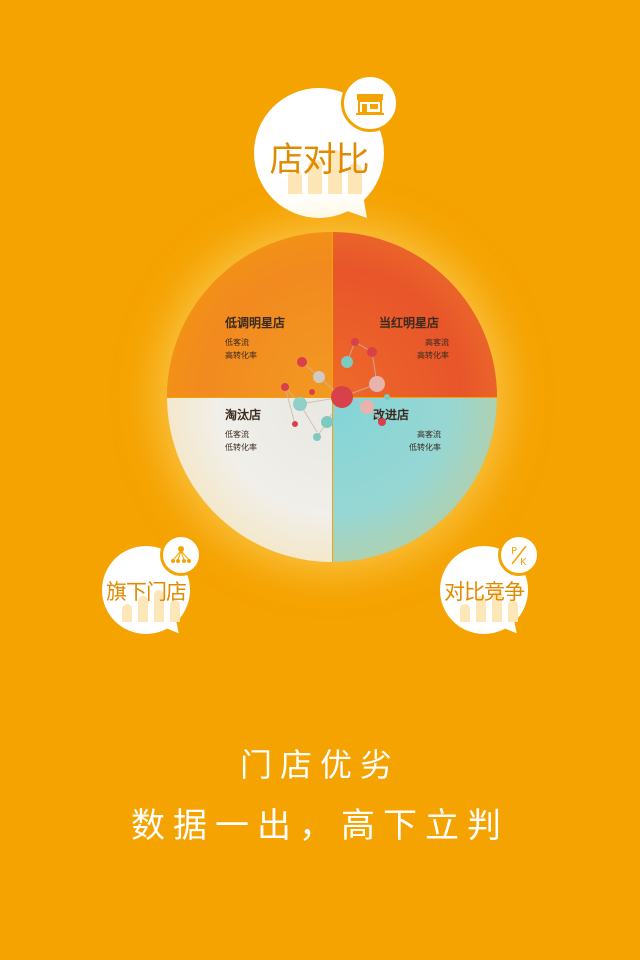 The height and width of the screenshot is (960, 640). I want to click on storefront-icon, so click(370, 103).